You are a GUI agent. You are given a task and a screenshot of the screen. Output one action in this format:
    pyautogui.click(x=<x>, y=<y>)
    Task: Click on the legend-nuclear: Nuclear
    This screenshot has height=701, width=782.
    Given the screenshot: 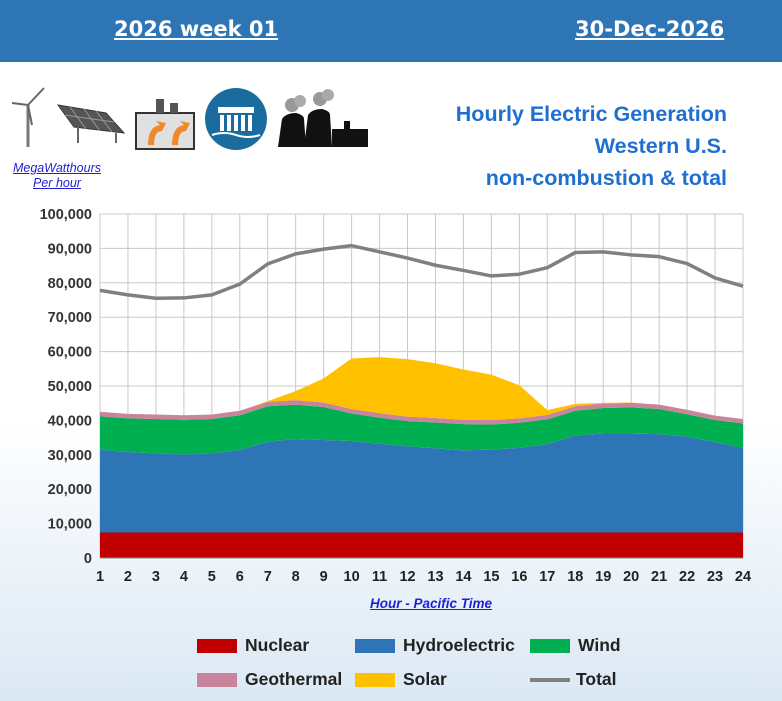 What is the action you would take?
    pyautogui.click(x=253, y=645)
    